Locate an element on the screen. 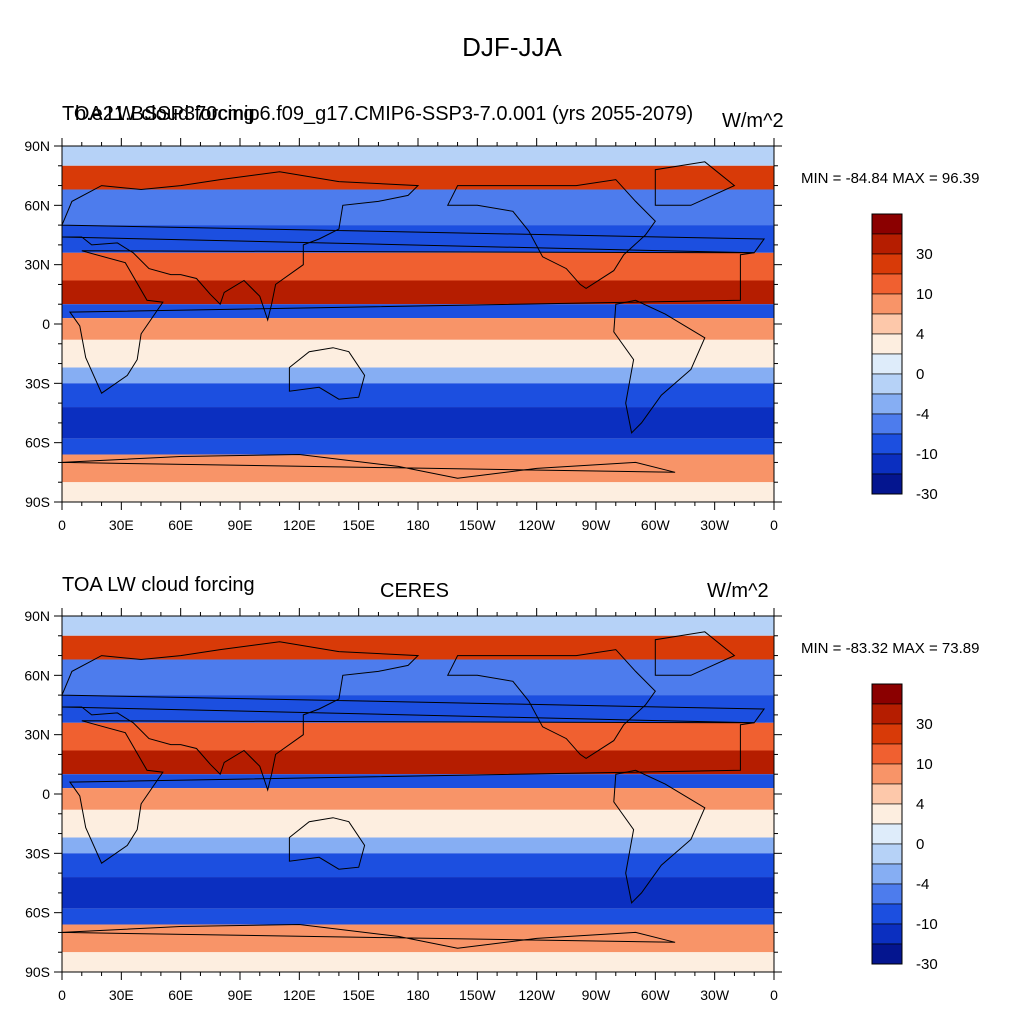 The width and height of the screenshot is (1024, 1024). lon-label: 30W is located at coordinates (715, 995).